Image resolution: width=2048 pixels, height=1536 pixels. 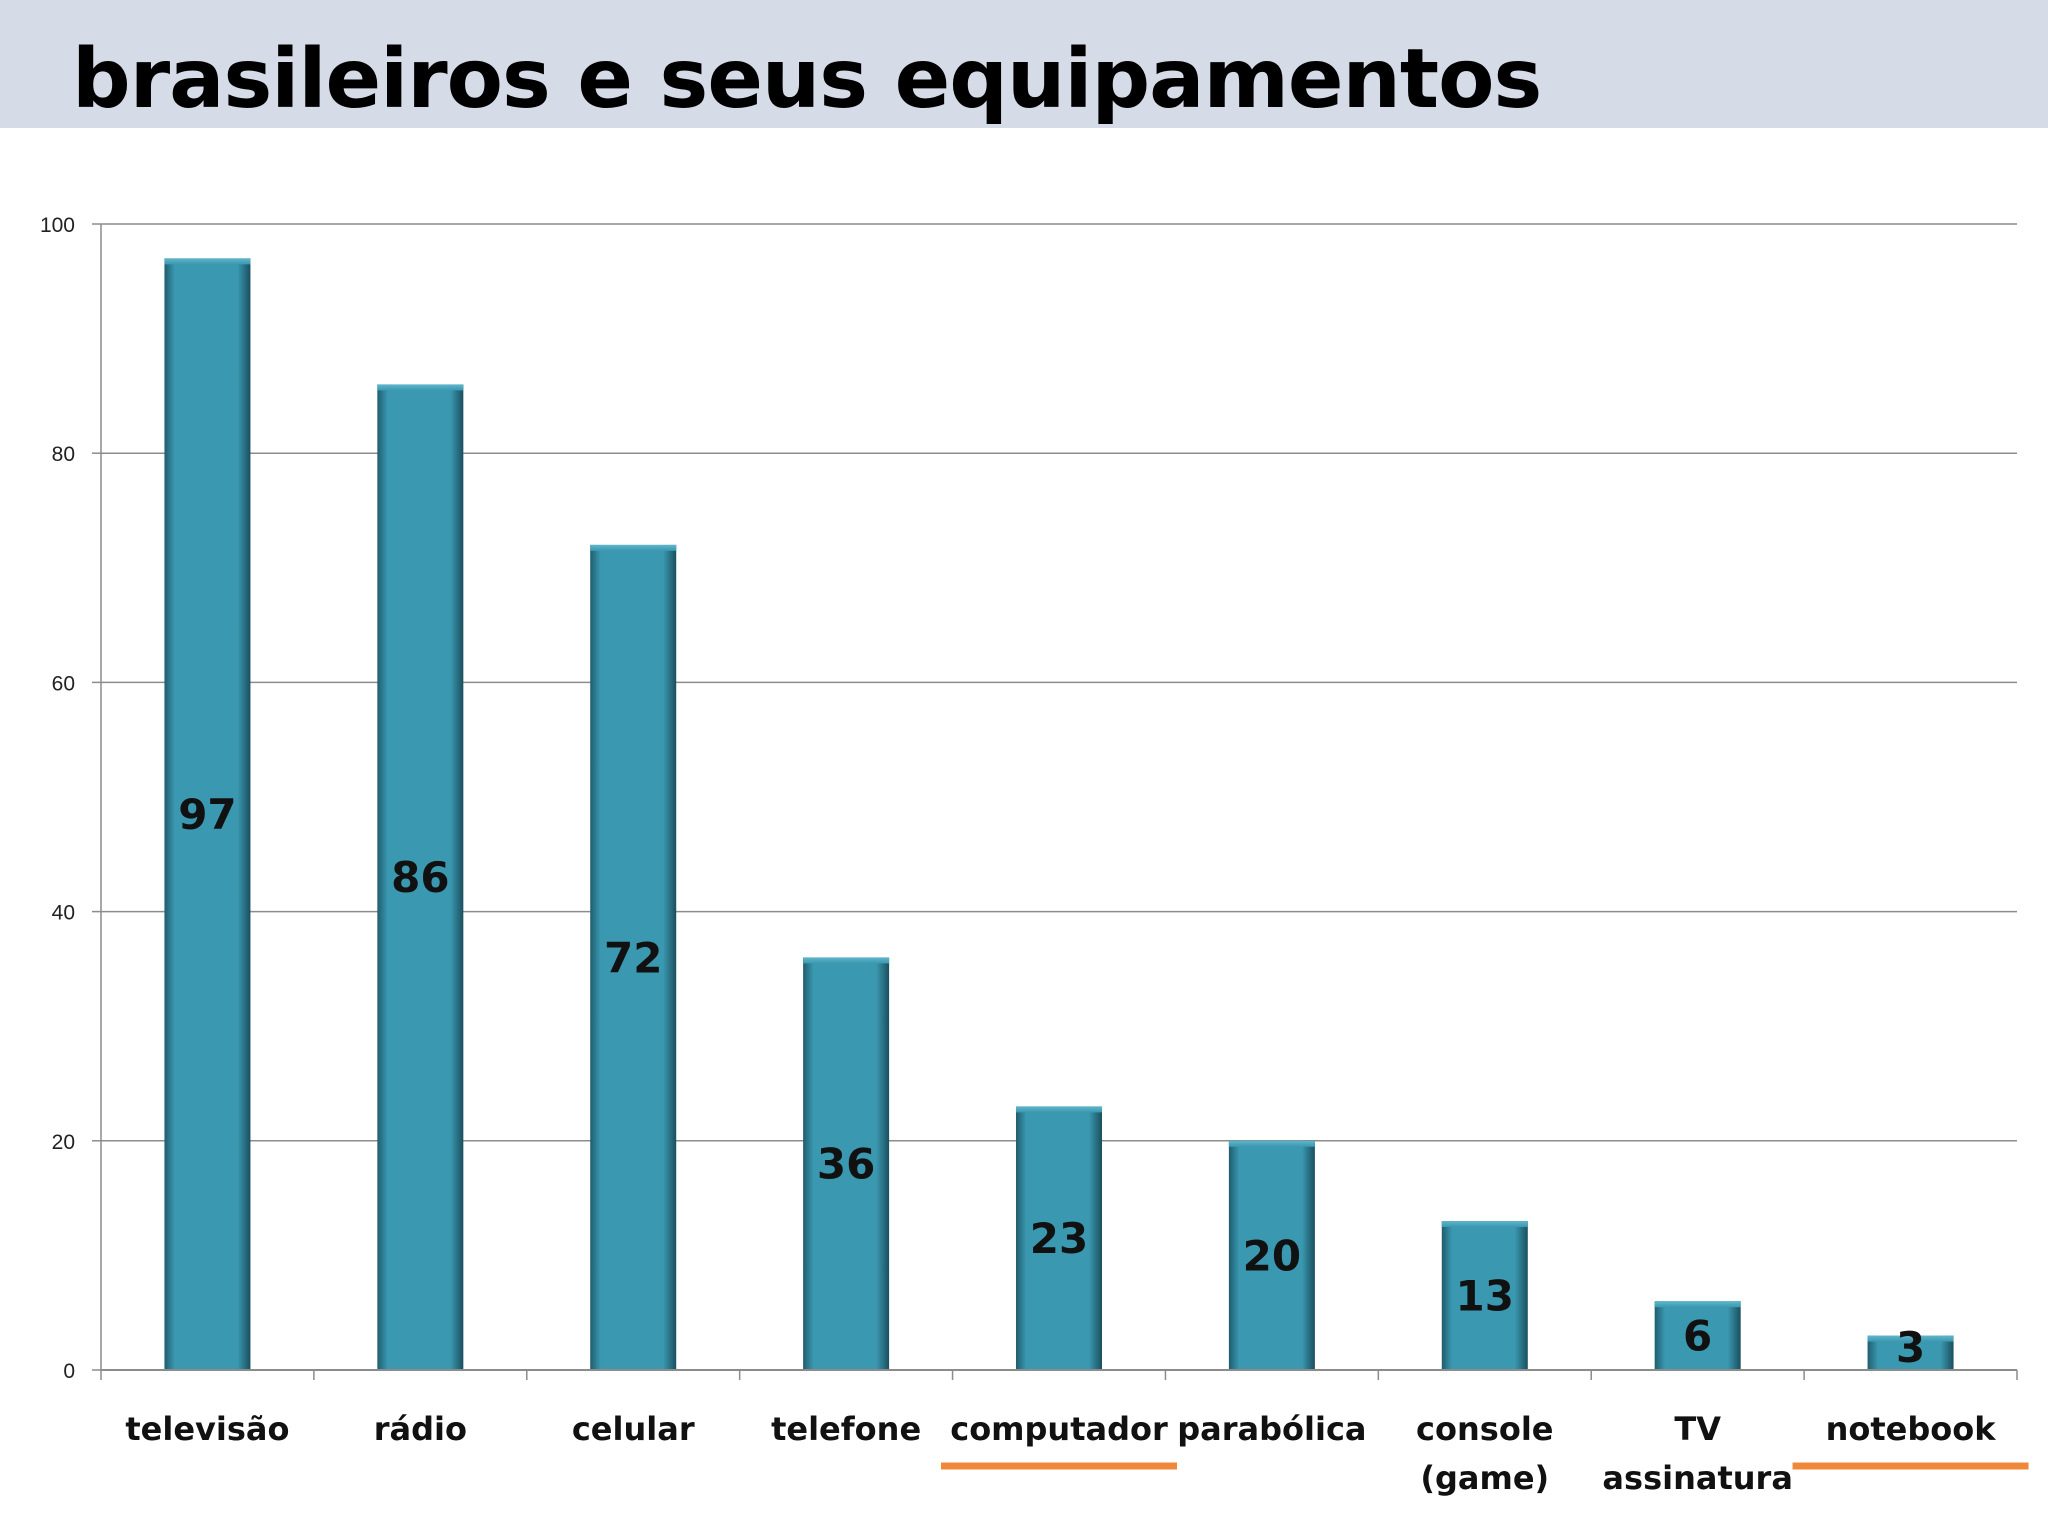 What do you see at coordinates (63, 1142) in the screenshot?
I see `y-tick-label: 20` at bounding box center [63, 1142].